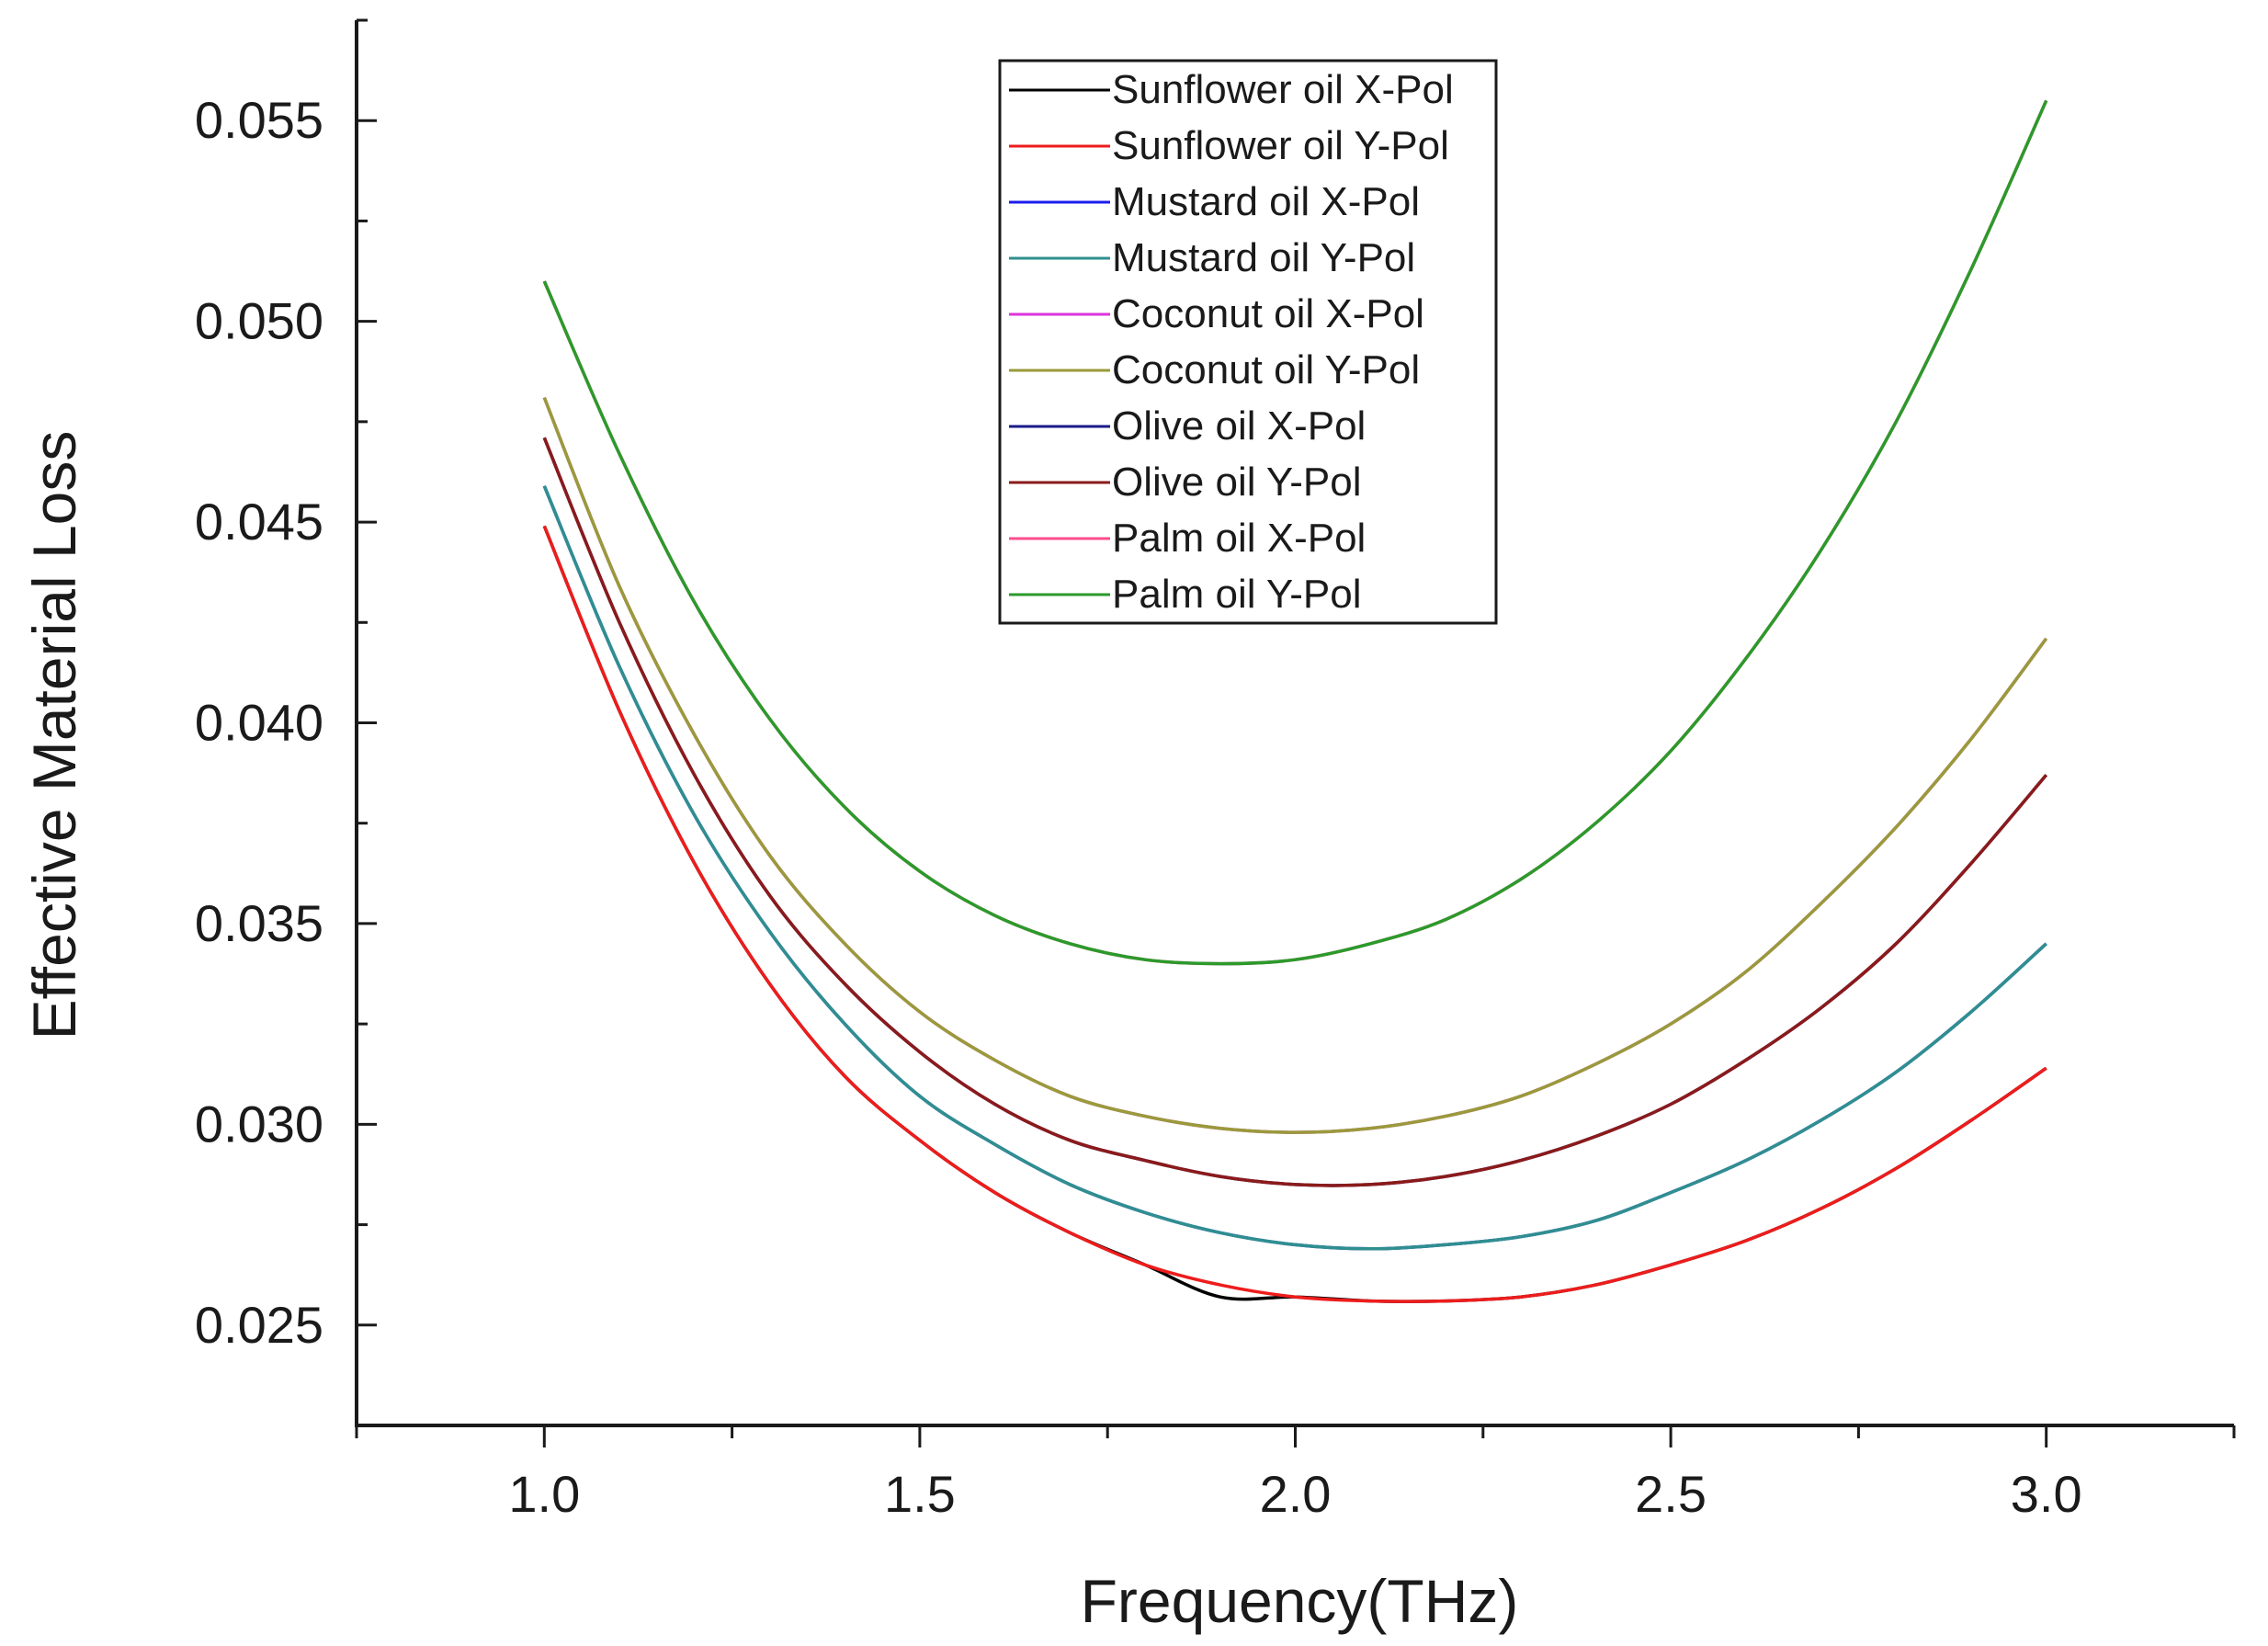 The image size is (2268, 1646). I want to click on x-tick-label: 3.0, so click(2047, 1494).